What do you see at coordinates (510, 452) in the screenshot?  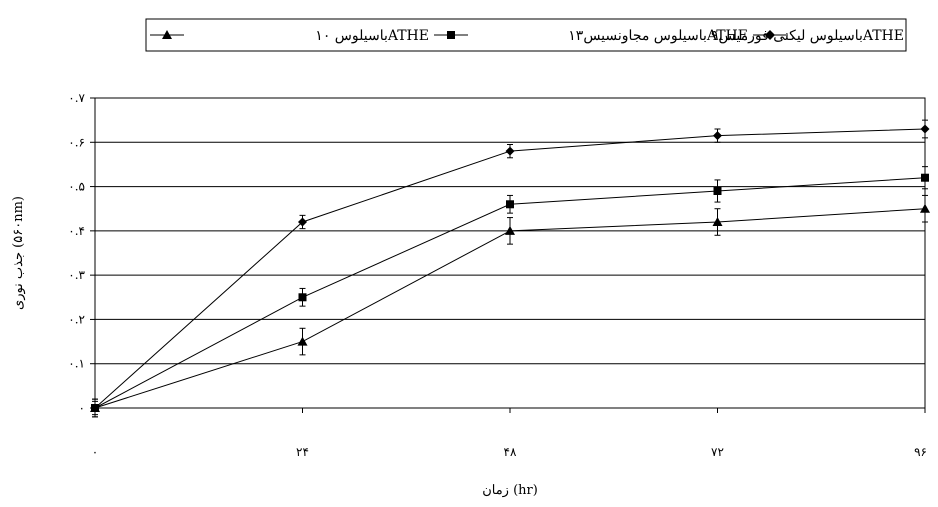 I see `x-tick-label-2: ۴۸` at bounding box center [510, 452].